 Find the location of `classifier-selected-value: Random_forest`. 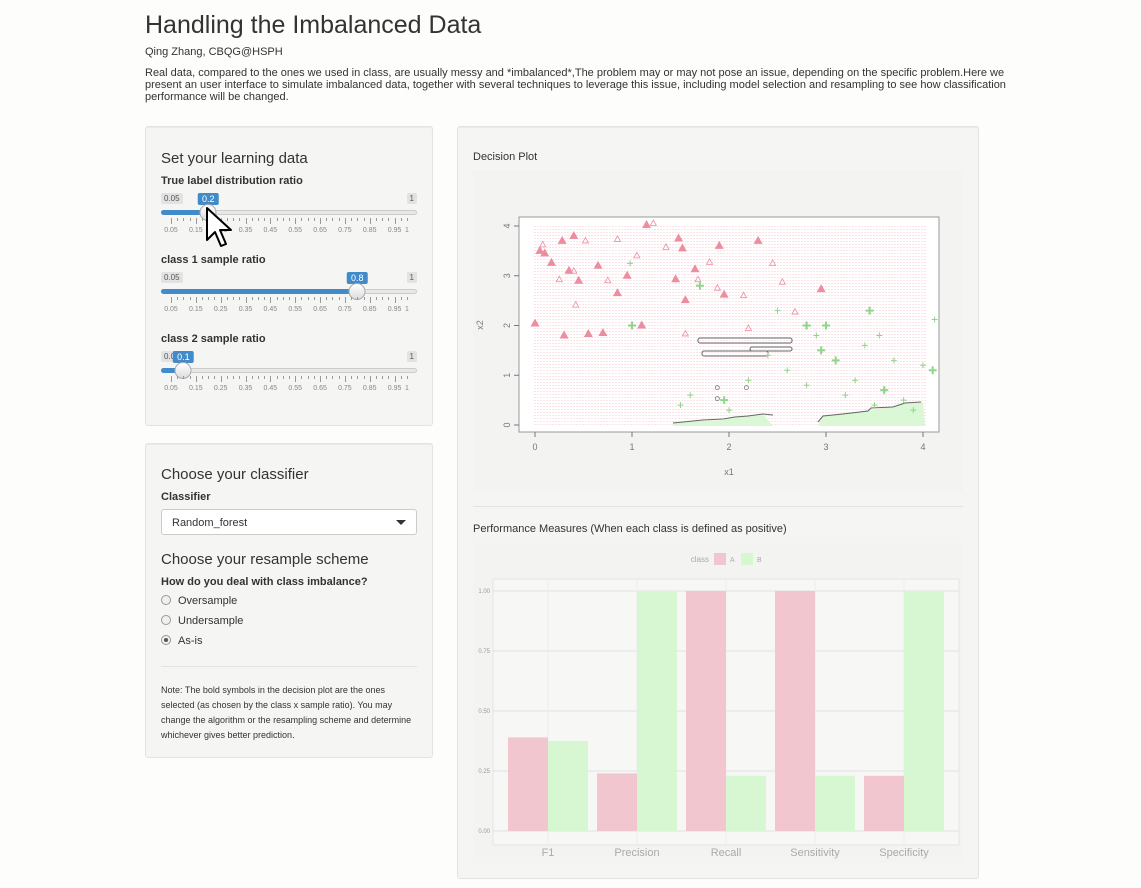

classifier-selected-value: Random_forest is located at coordinates (210, 523).